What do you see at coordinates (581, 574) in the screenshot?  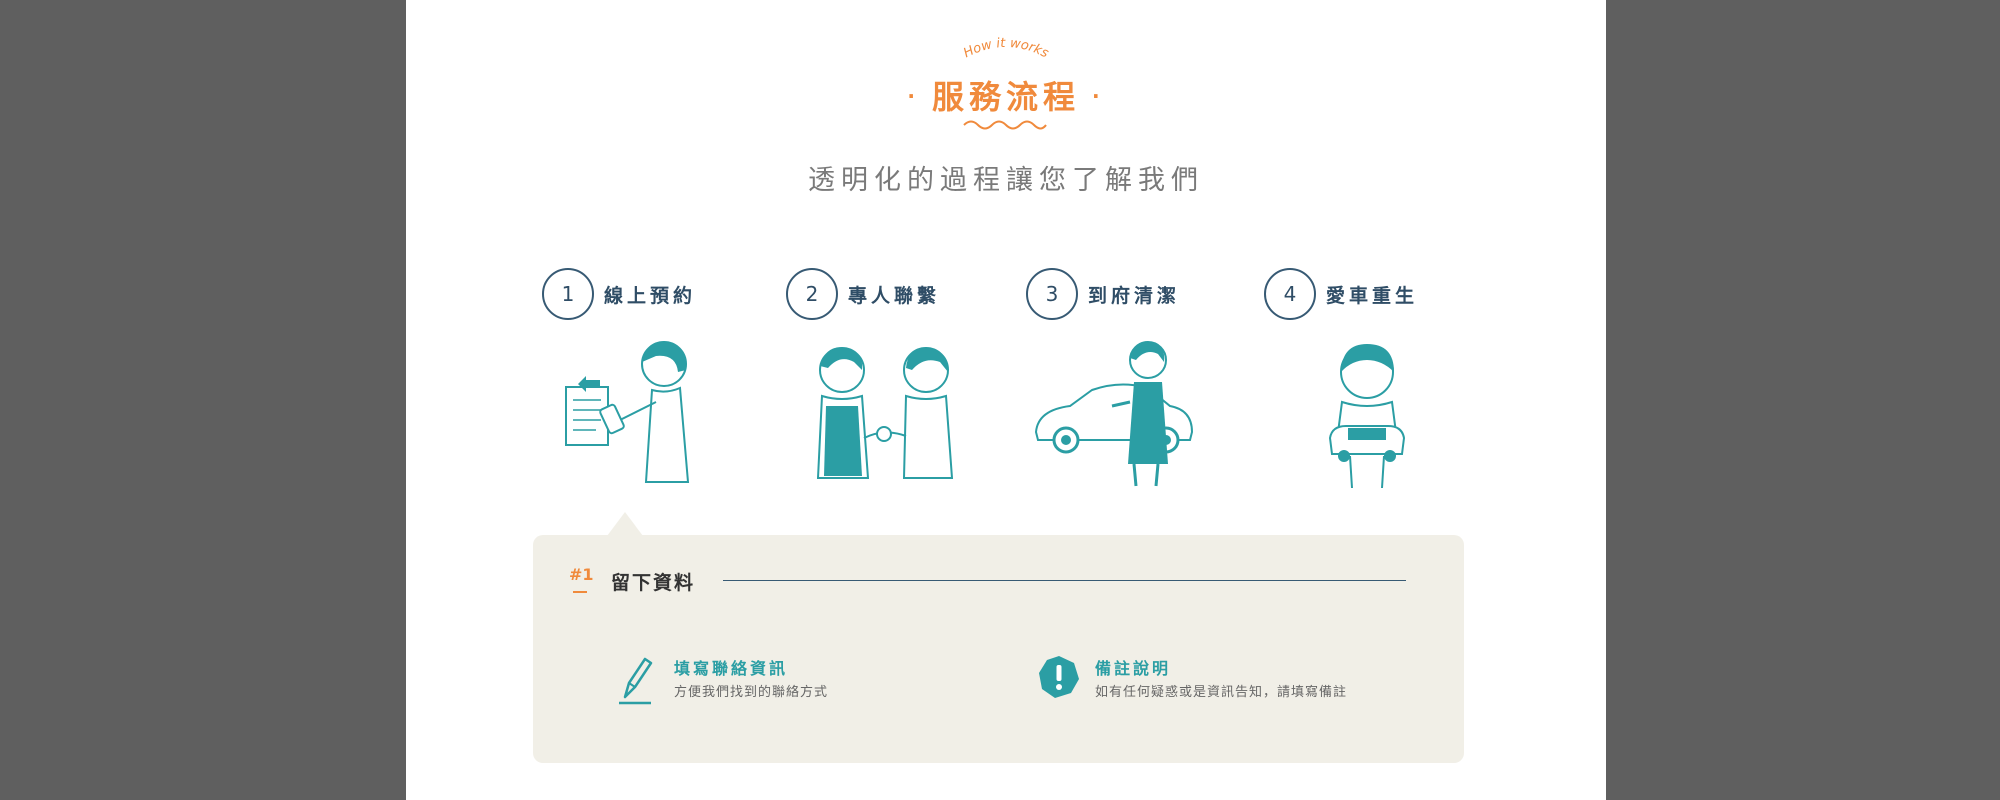 I see `step-tag: #1` at bounding box center [581, 574].